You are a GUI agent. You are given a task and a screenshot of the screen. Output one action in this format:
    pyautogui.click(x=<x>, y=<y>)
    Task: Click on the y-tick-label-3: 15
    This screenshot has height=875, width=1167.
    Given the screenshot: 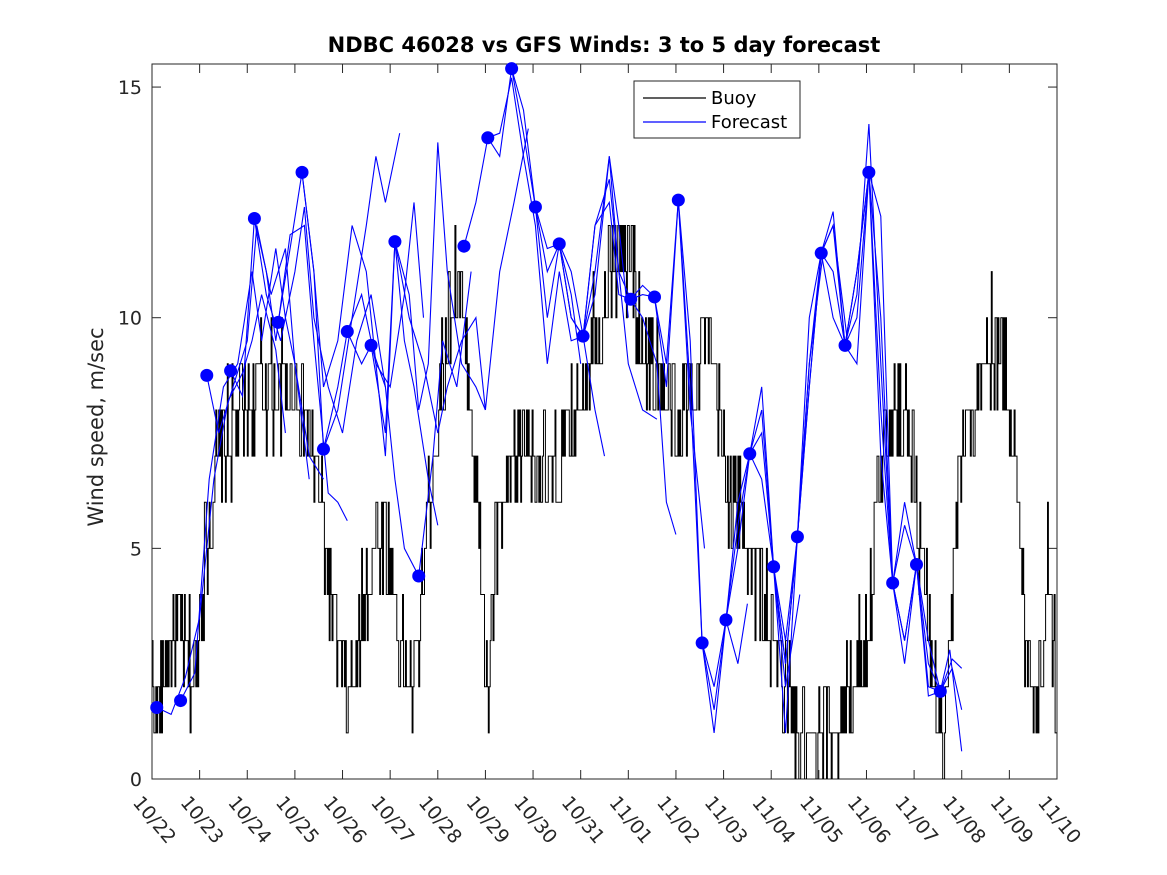 What is the action you would take?
    pyautogui.click(x=130, y=88)
    